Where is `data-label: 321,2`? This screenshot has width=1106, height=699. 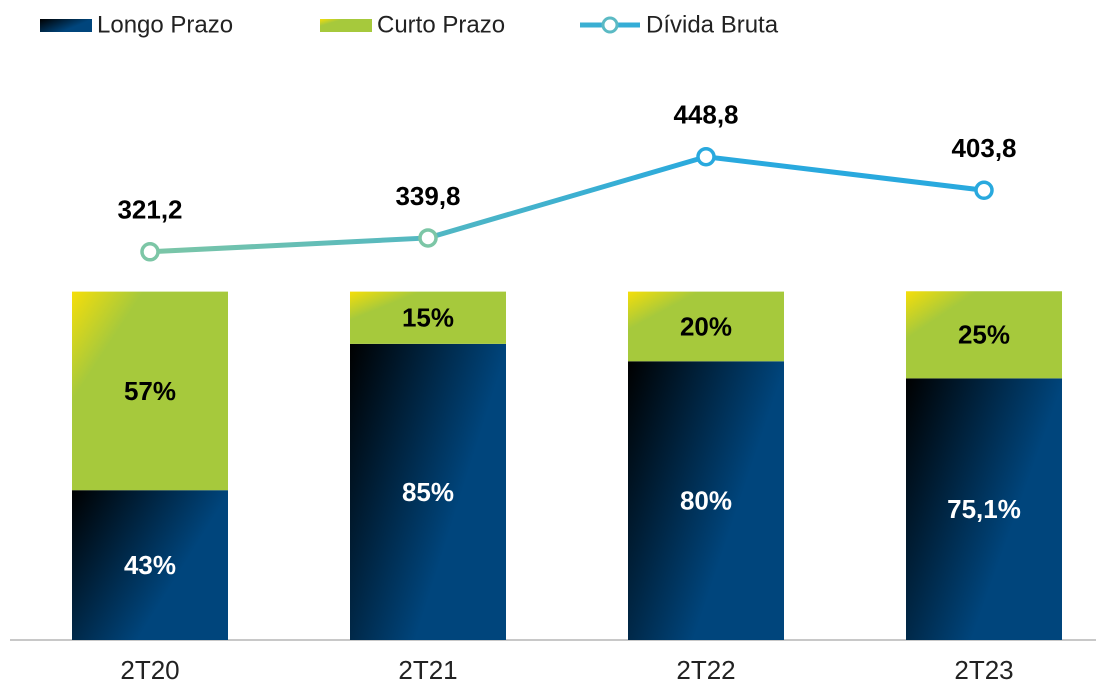 data-label: 321,2 is located at coordinates (149, 210).